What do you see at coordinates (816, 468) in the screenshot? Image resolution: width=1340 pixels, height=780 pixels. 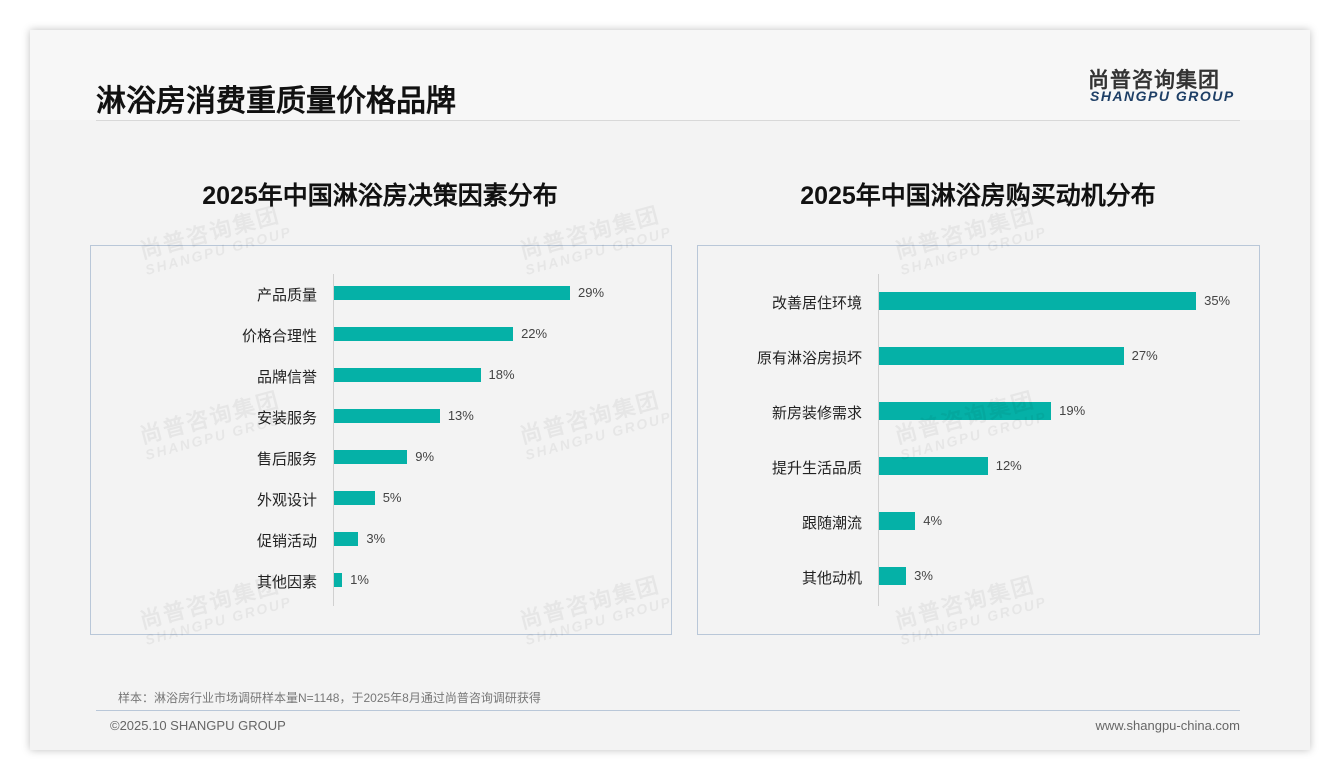 I see `category-label: 提升生活品质` at bounding box center [816, 468].